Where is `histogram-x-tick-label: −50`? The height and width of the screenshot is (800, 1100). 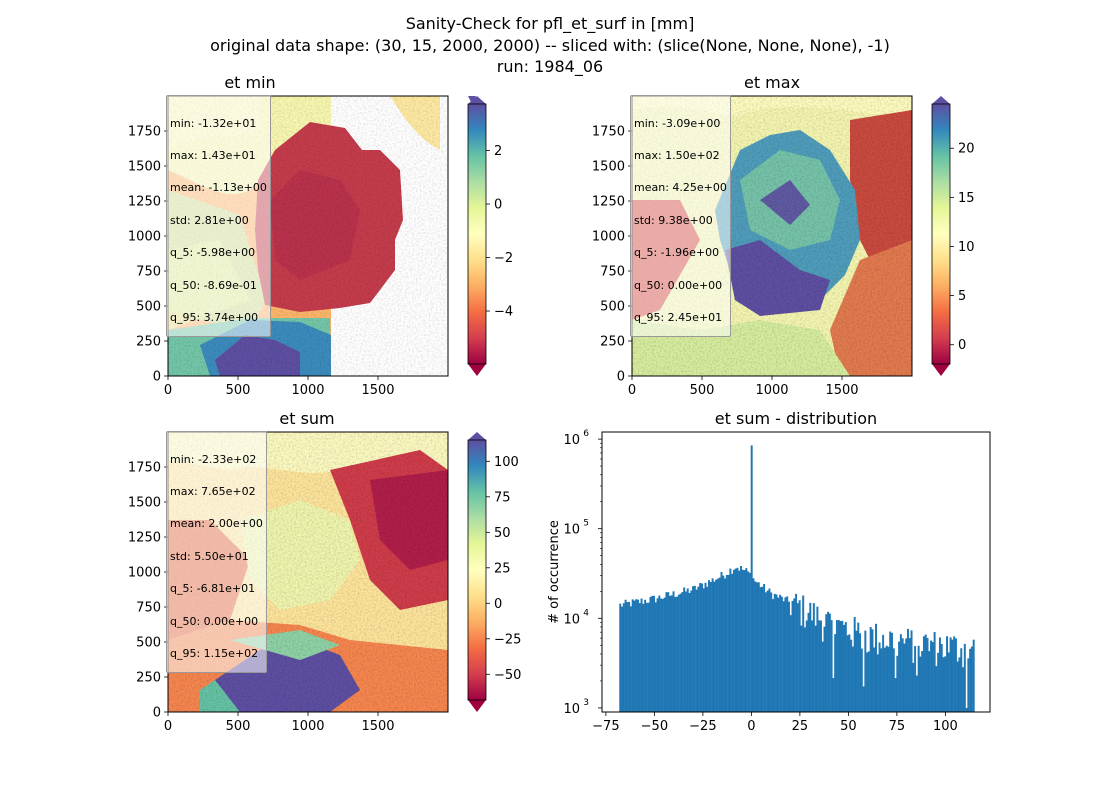 histogram-x-tick-label: −50 is located at coordinates (654, 726).